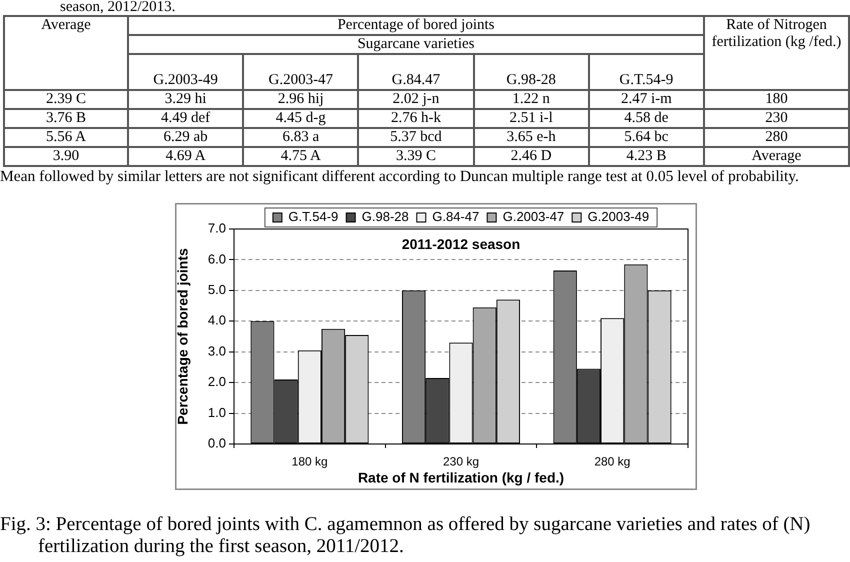 This screenshot has height=562, width=850. What do you see at coordinates (531, 156) in the screenshot?
I see `text: 2.46 D` at bounding box center [531, 156].